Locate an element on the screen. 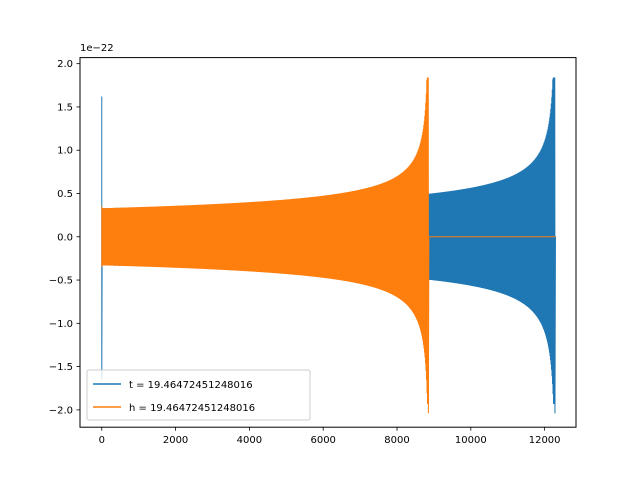  y-tick-label: −0.5 is located at coordinates (61, 281).